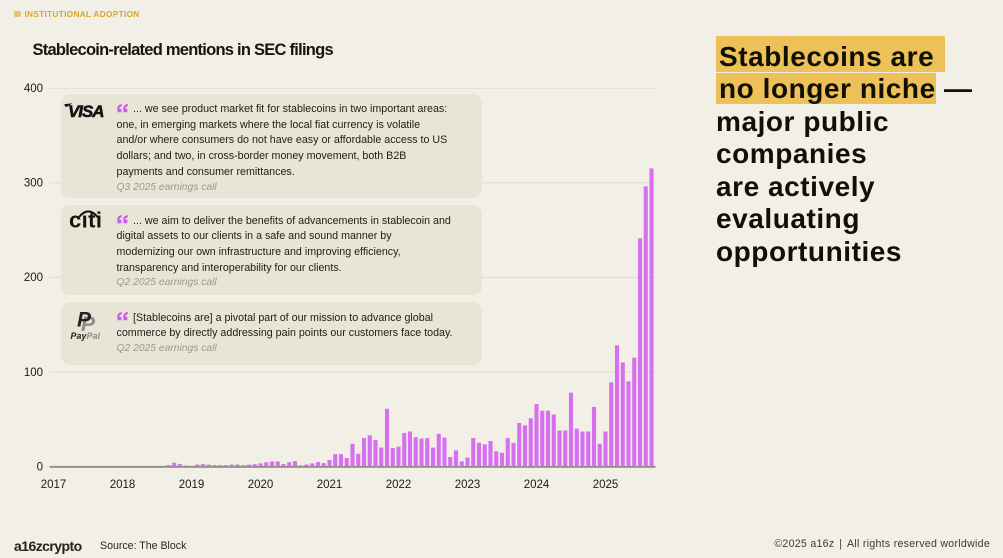 The image size is (1003, 558). What do you see at coordinates (537, 485) in the screenshot?
I see `svg-text: 2024` at bounding box center [537, 485].